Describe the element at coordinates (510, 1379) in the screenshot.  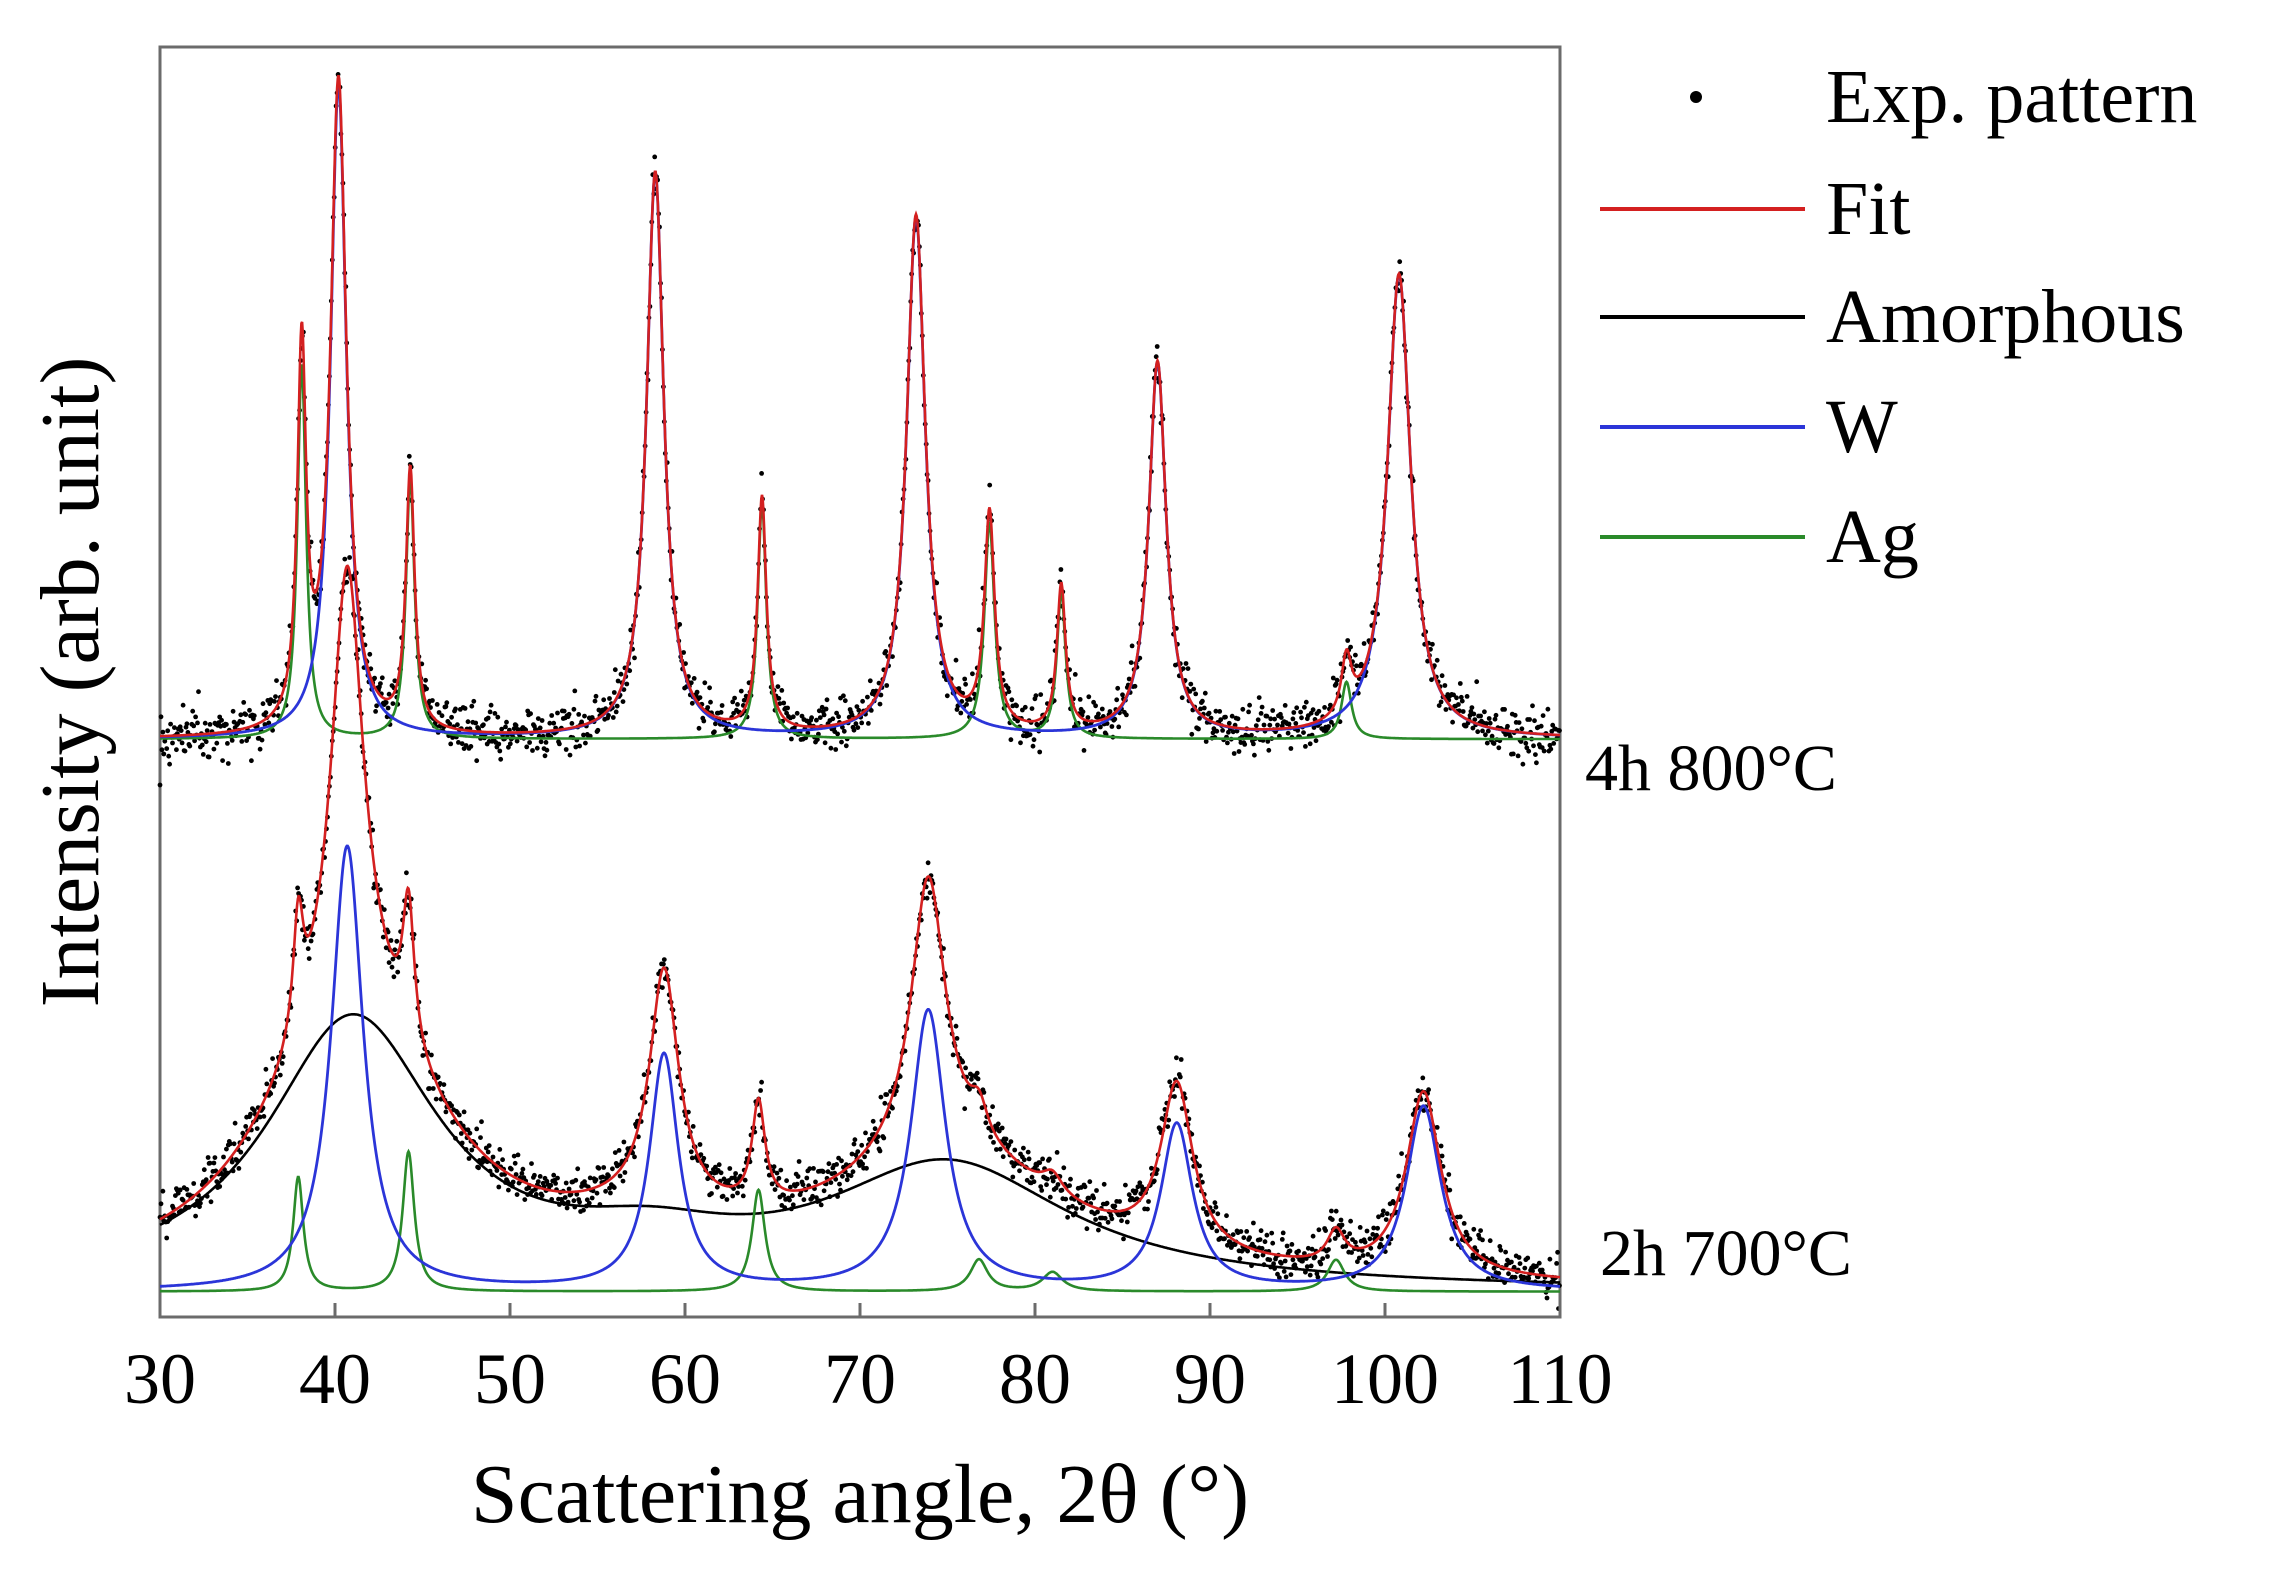
I see `x-tick-label-50: 50` at that location.